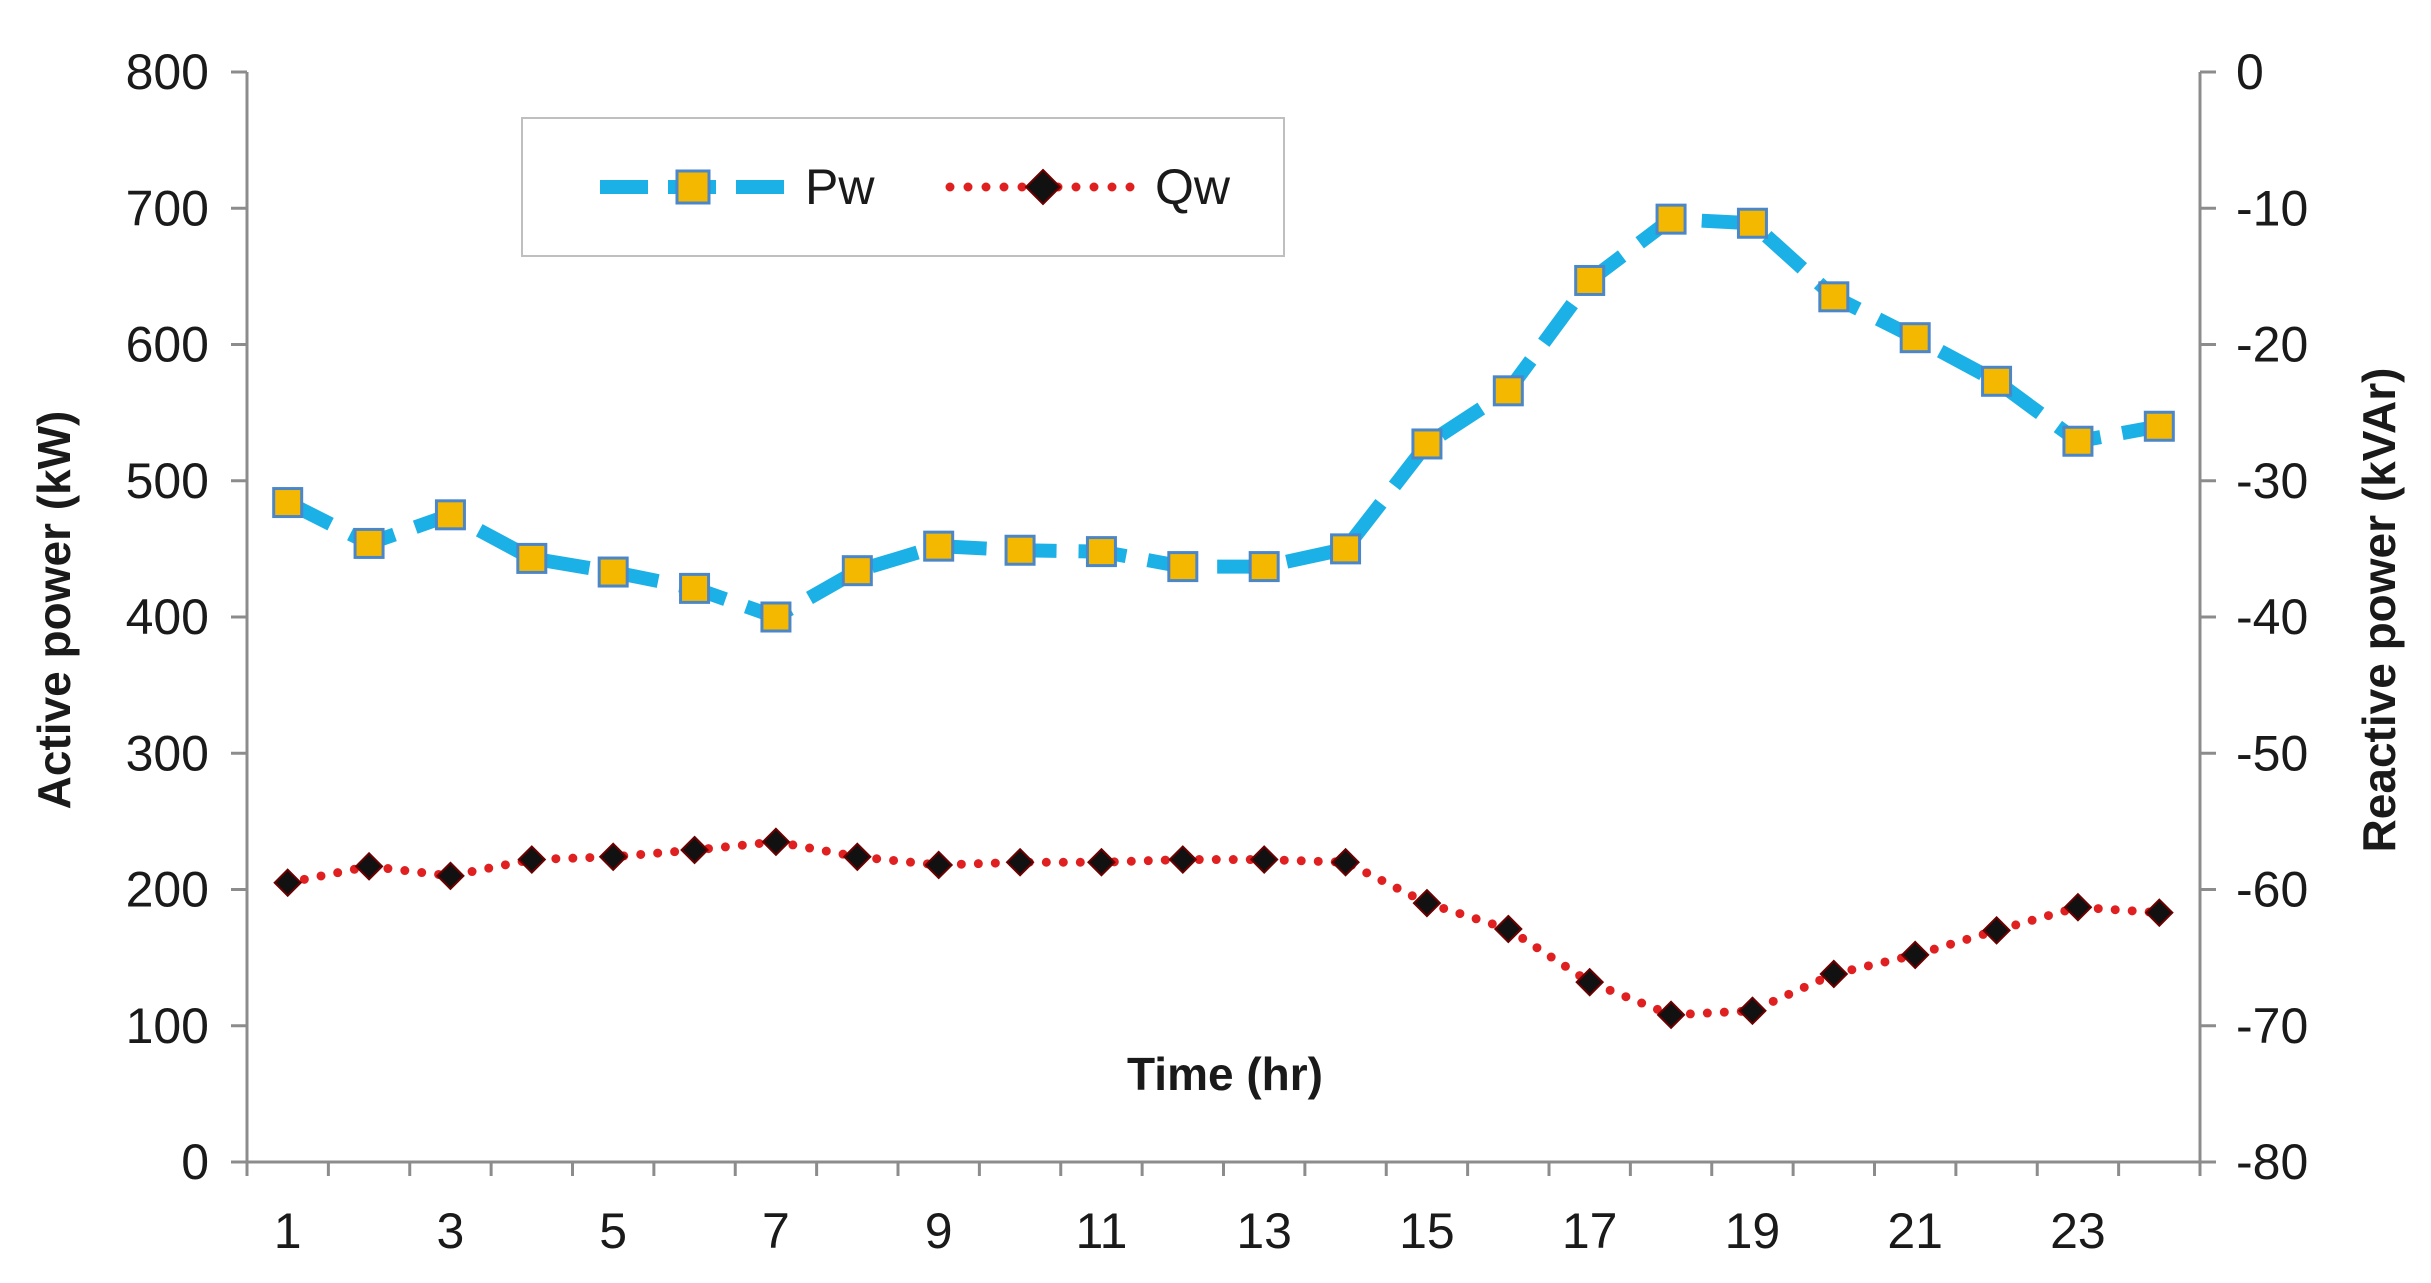 The height and width of the screenshot is (1283, 2431). What do you see at coordinates (1915, 1231) in the screenshot?
I see `x-tick-label: 21` at bounding box center [1915, 1231].